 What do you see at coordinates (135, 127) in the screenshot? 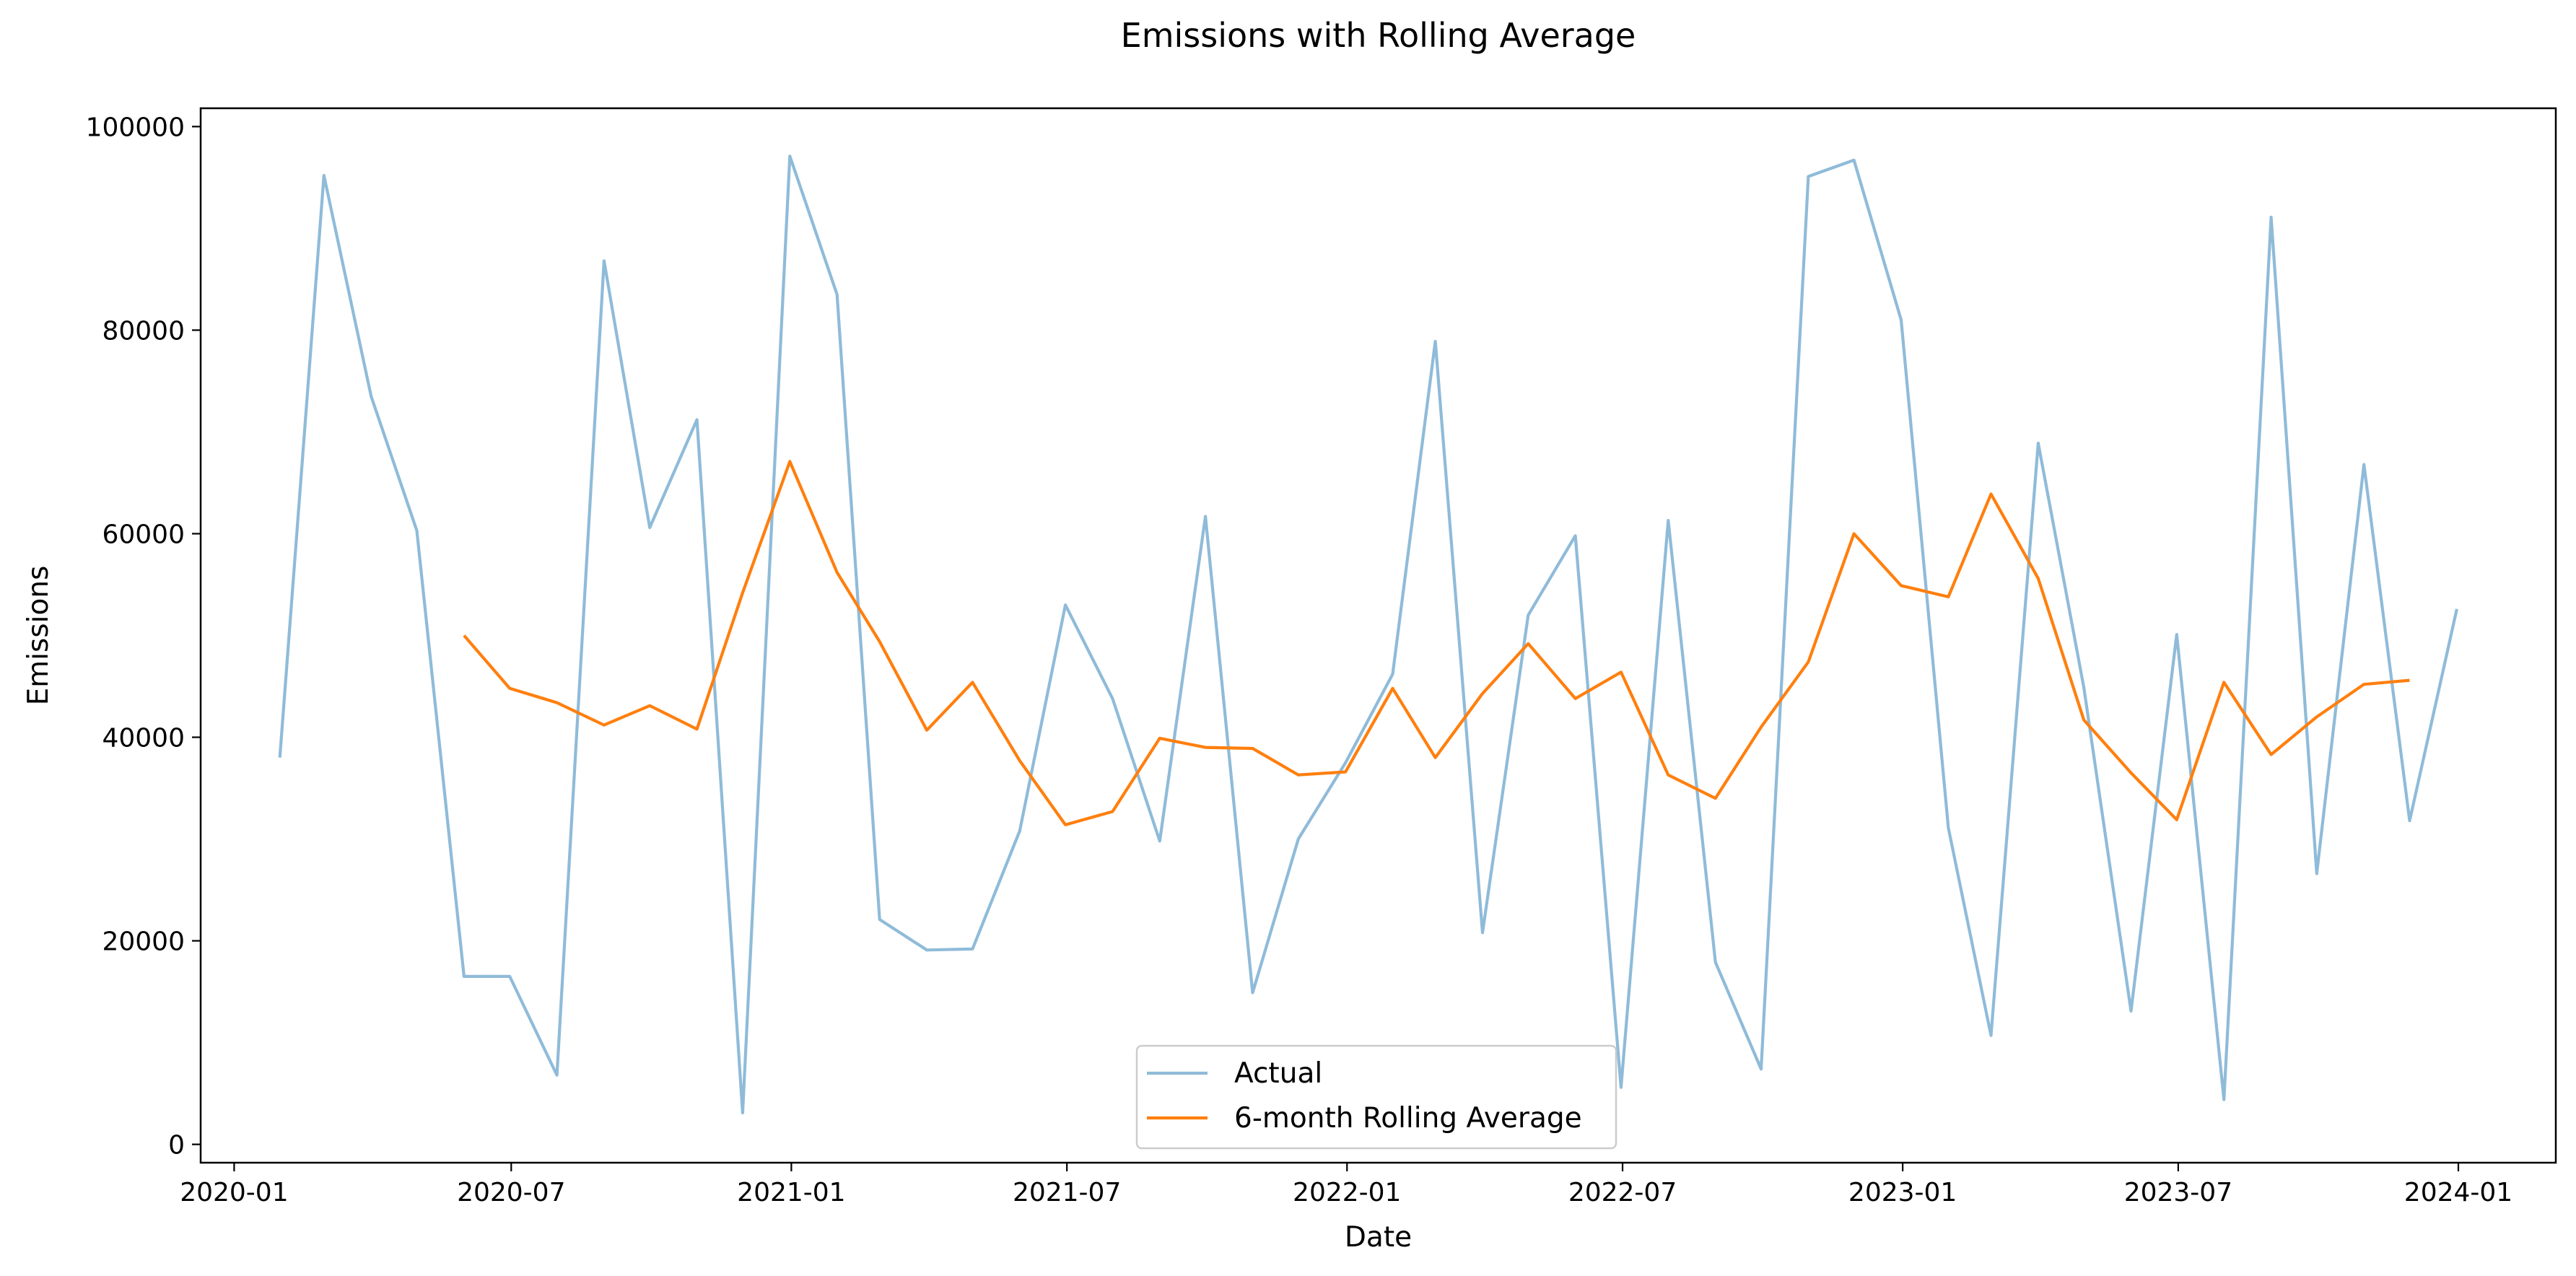
I see `y-tick-label: 100000` at bounding box center [135, 127].